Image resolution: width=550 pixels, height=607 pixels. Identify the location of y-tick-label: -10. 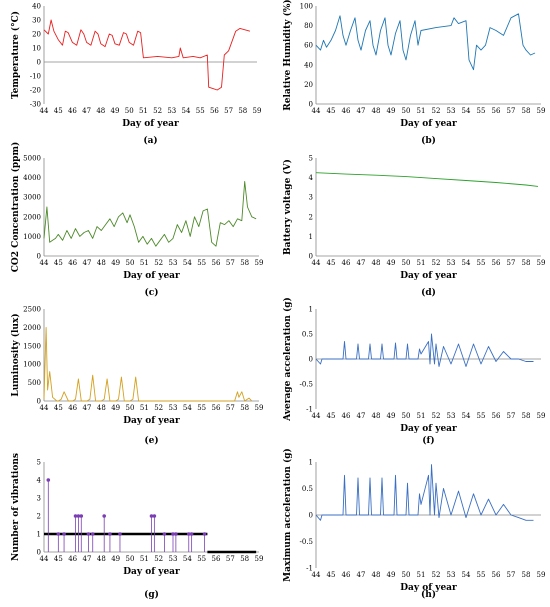
(35, 77).